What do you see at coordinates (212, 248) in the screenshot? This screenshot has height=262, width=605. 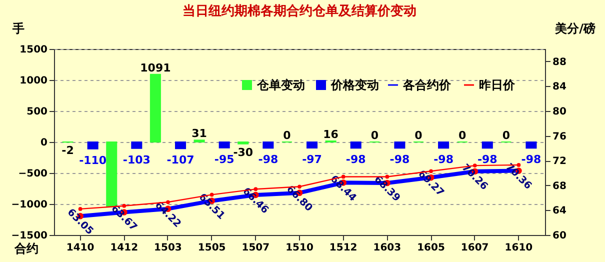 I see `x-tick-label: 1505` at bounding box center [212, 248].